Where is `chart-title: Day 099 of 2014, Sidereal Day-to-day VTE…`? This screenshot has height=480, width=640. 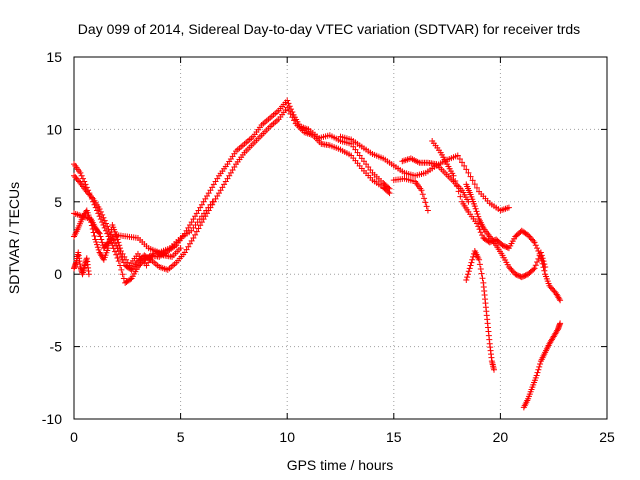
chart-title: Day 099 of 2014, Sidereal Day-to-day VTE… is located at coordinates (329, 29).